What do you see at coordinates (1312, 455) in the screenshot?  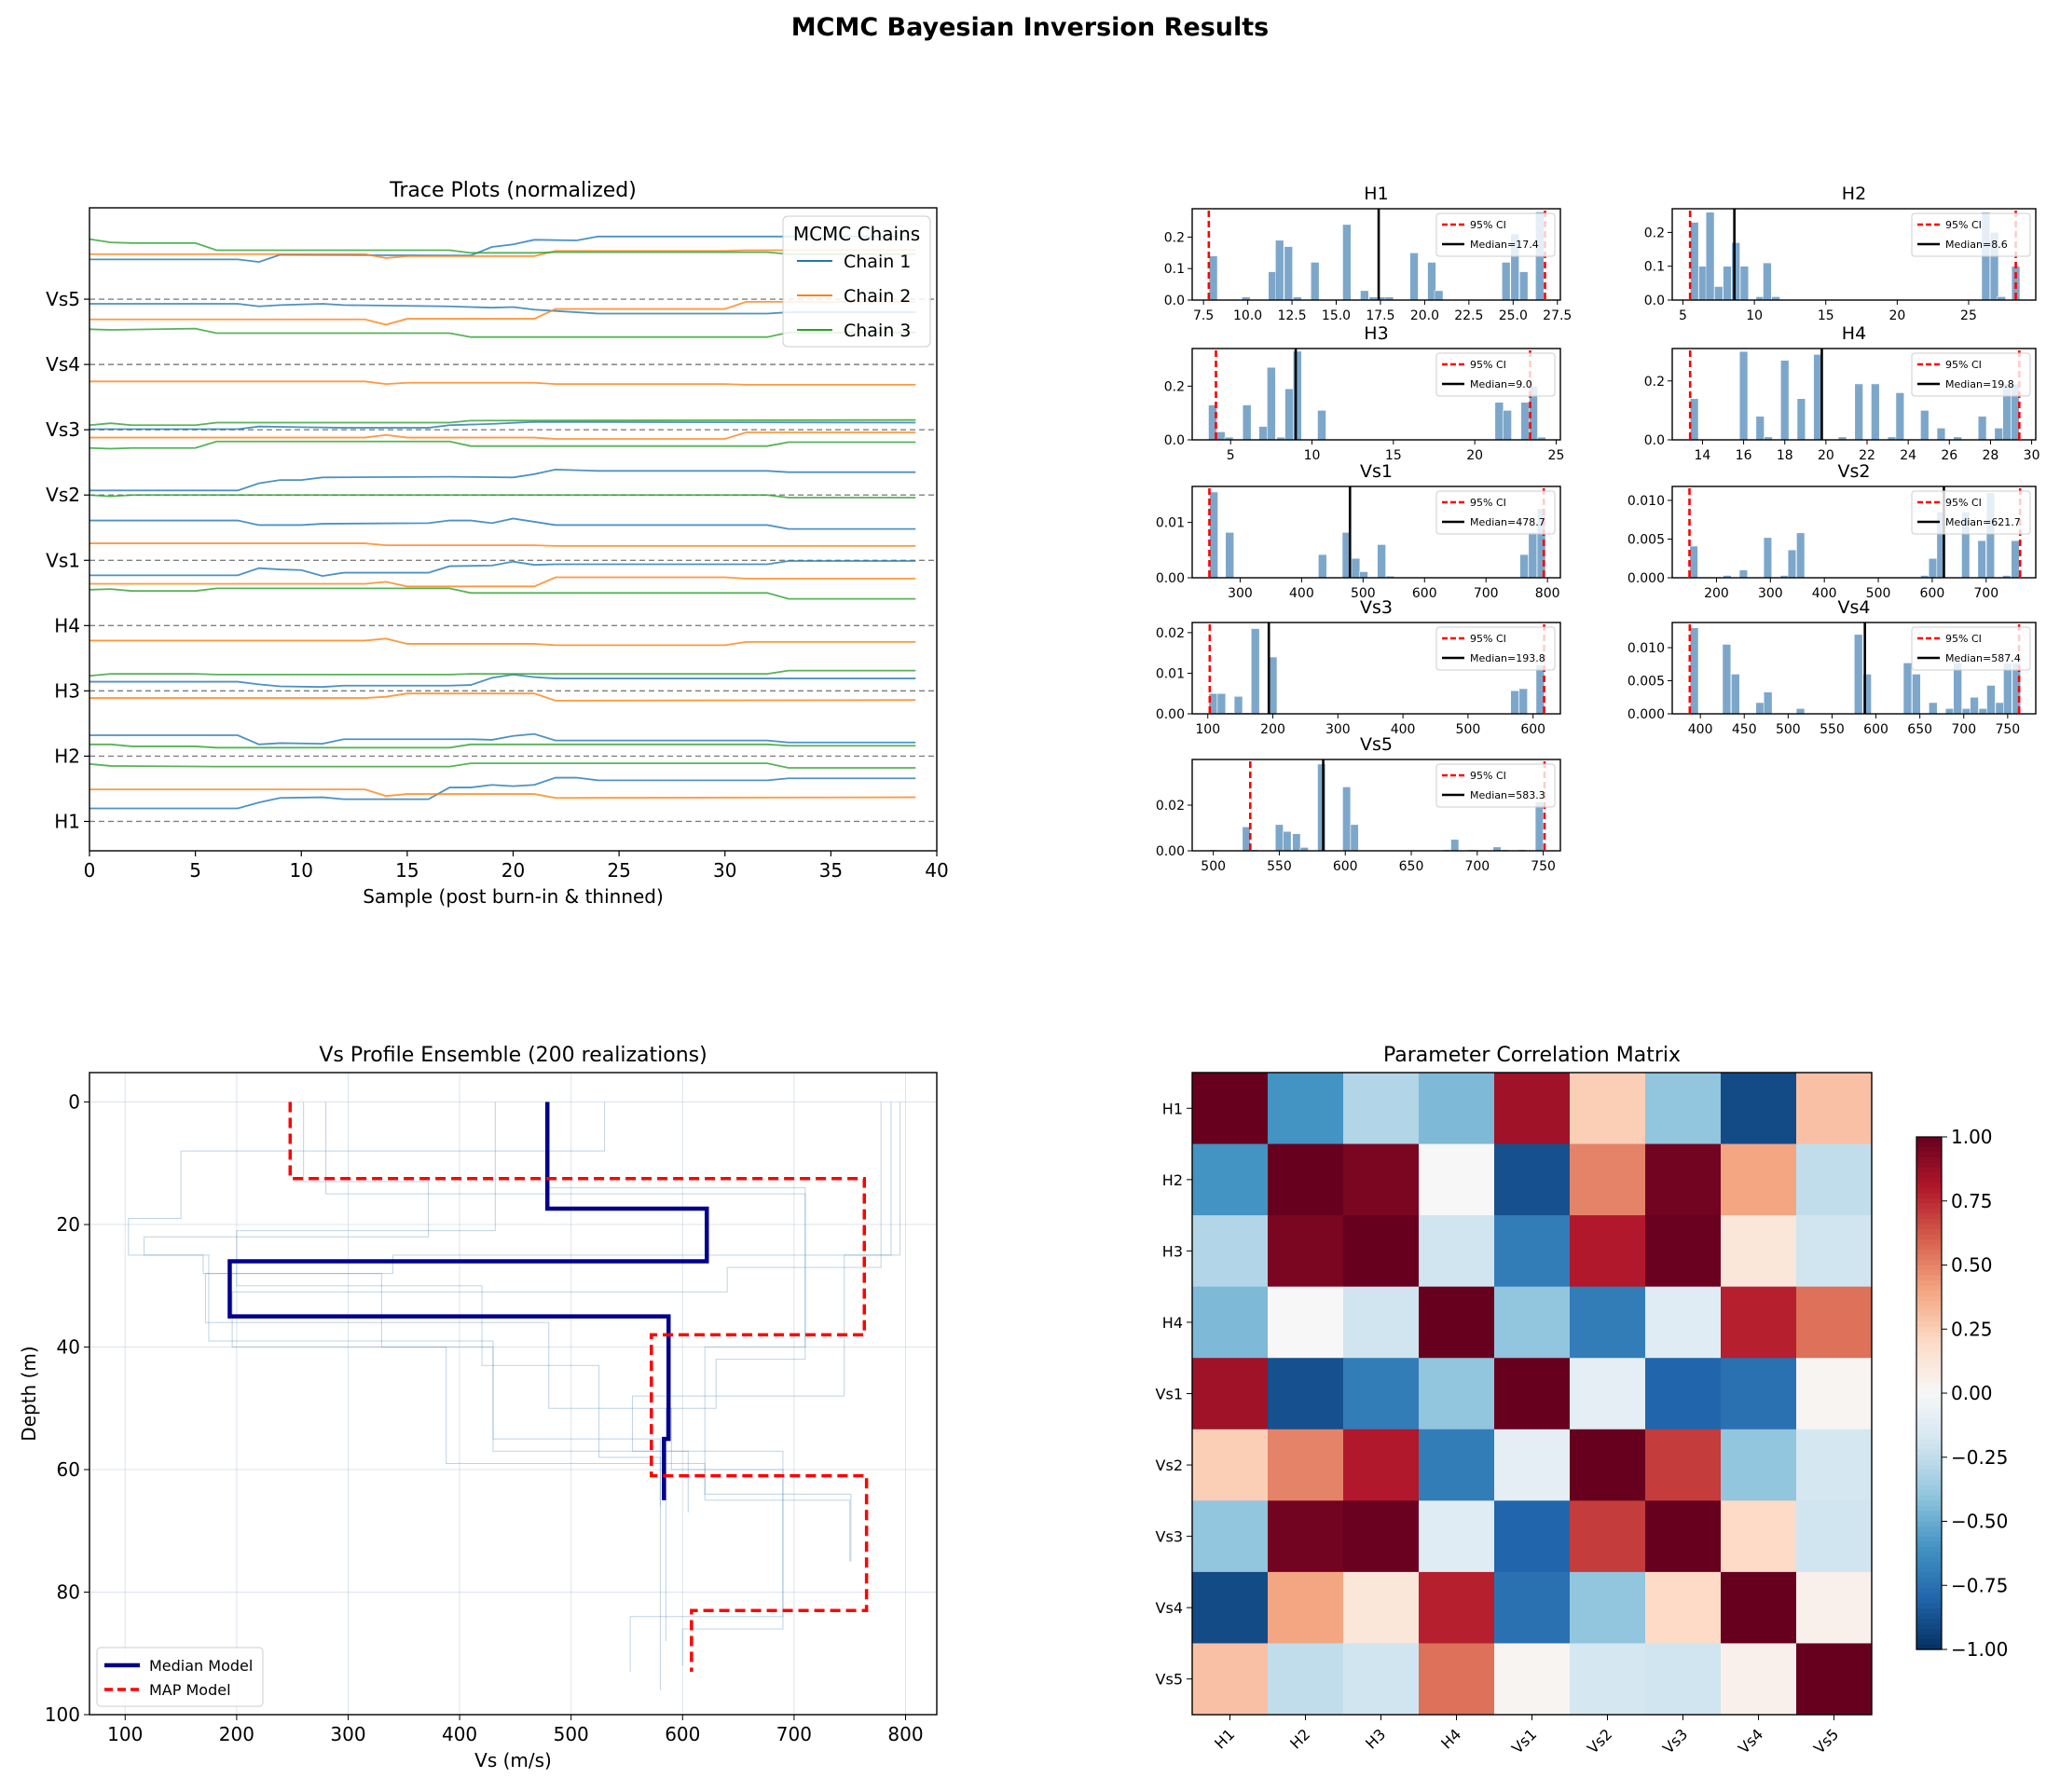 I see `x-tick-label: 10` at bounding box center [1312, 455].